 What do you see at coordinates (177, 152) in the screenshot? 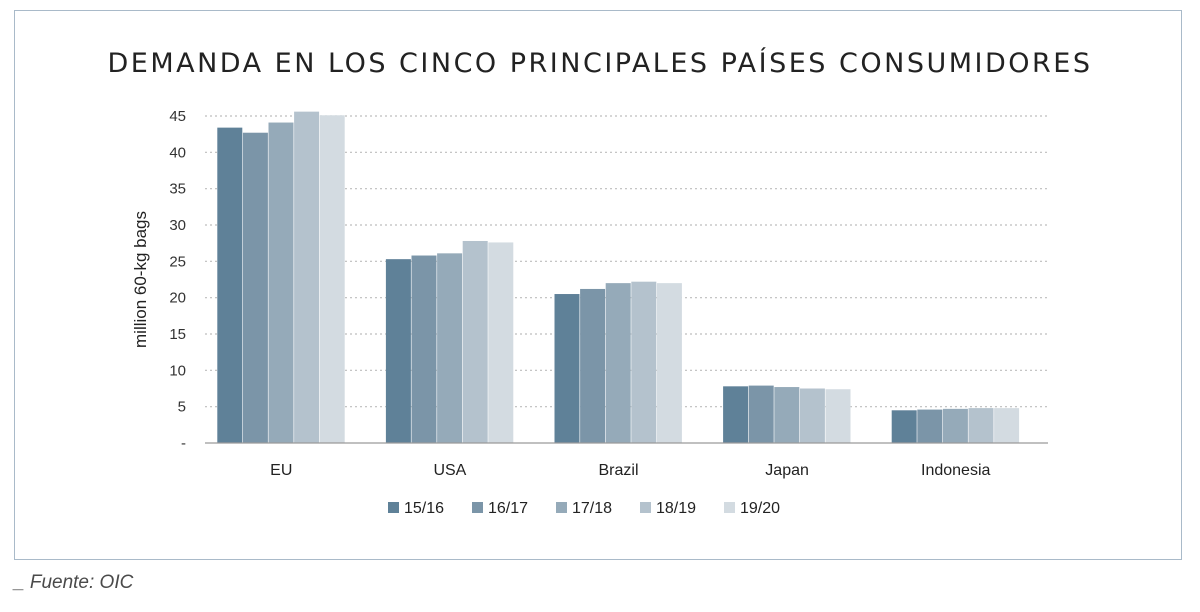
I see `y-tick-label: 40` at bounding box center [177, 152].